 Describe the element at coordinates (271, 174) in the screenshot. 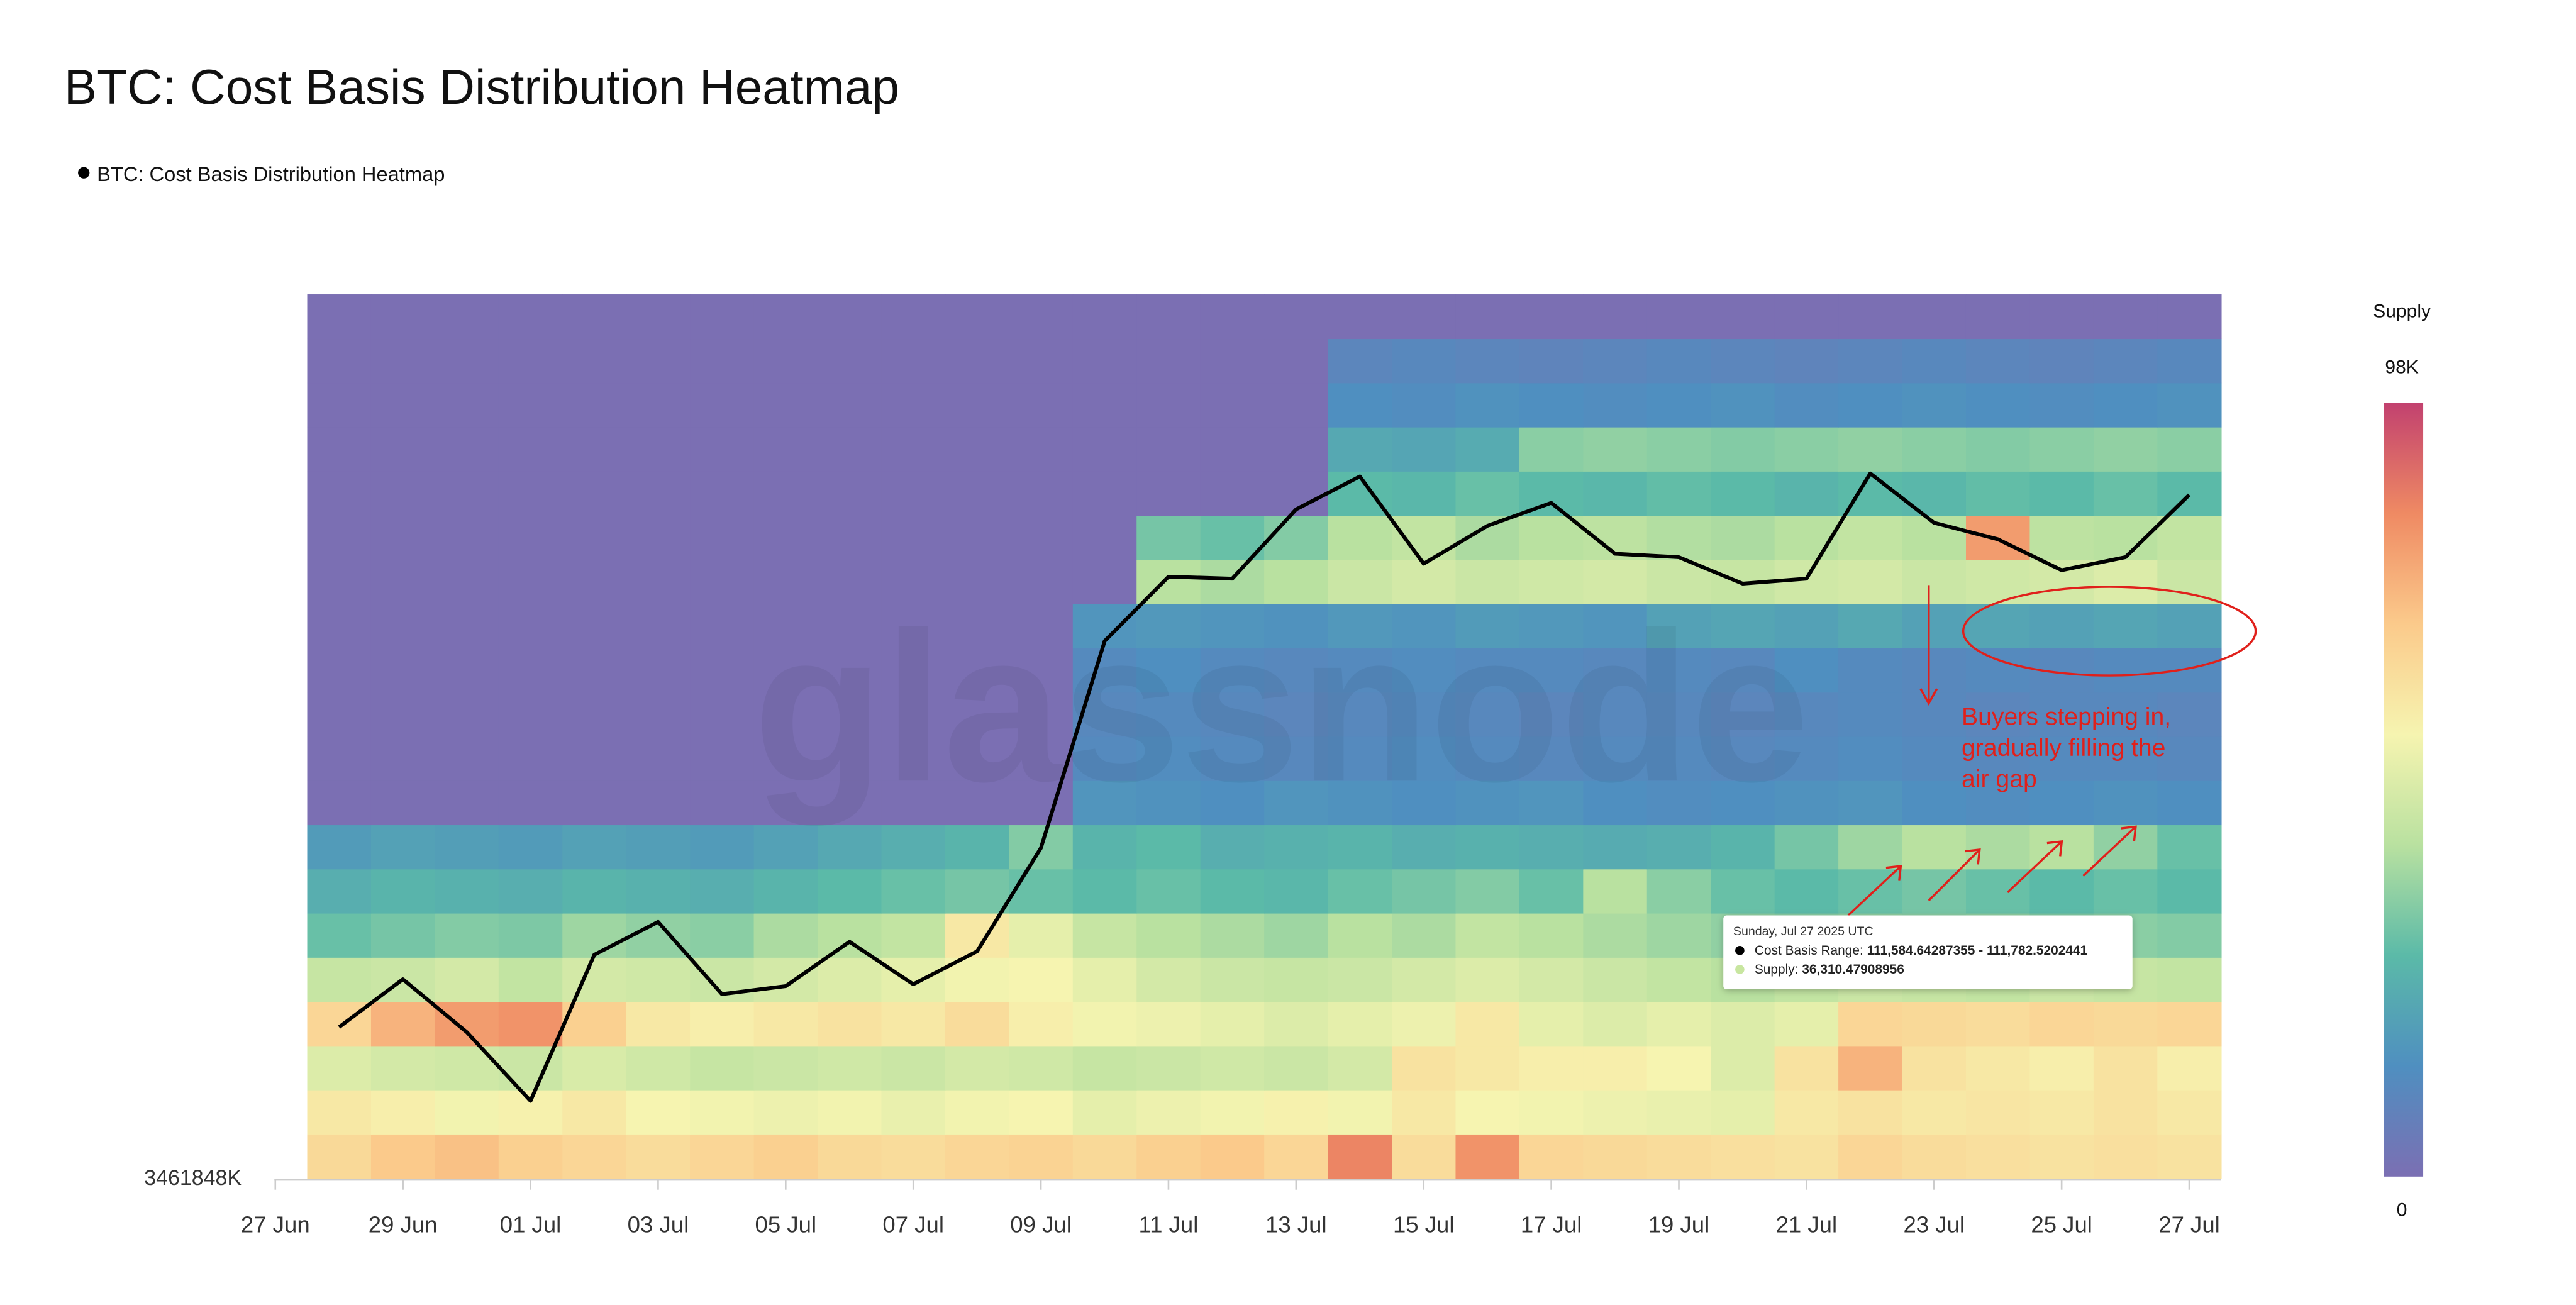

I see `legend-label: BTC: Cost Basis Distribution Heatmap` at that location.